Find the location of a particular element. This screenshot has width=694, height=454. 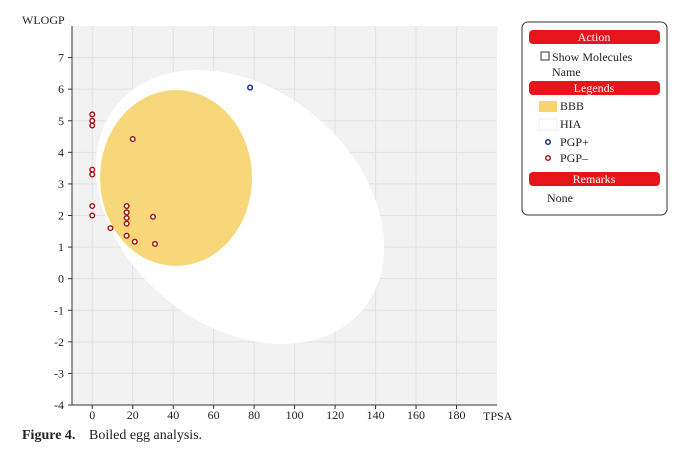

x-tick-label: 180 is located at coordinates (457, 415).